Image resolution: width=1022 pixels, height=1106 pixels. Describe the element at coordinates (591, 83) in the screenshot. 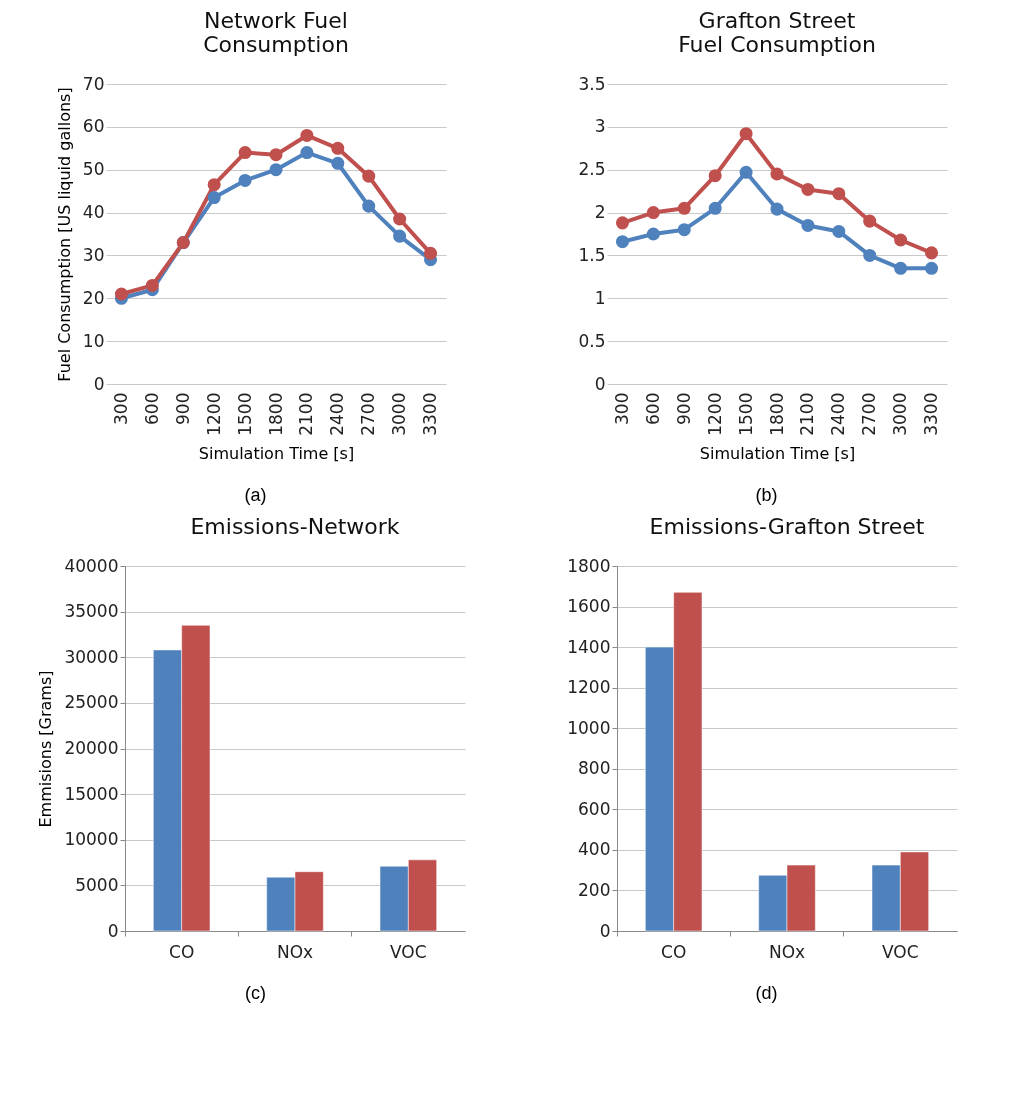

I see `y-tick-label: 3.5` at that location.